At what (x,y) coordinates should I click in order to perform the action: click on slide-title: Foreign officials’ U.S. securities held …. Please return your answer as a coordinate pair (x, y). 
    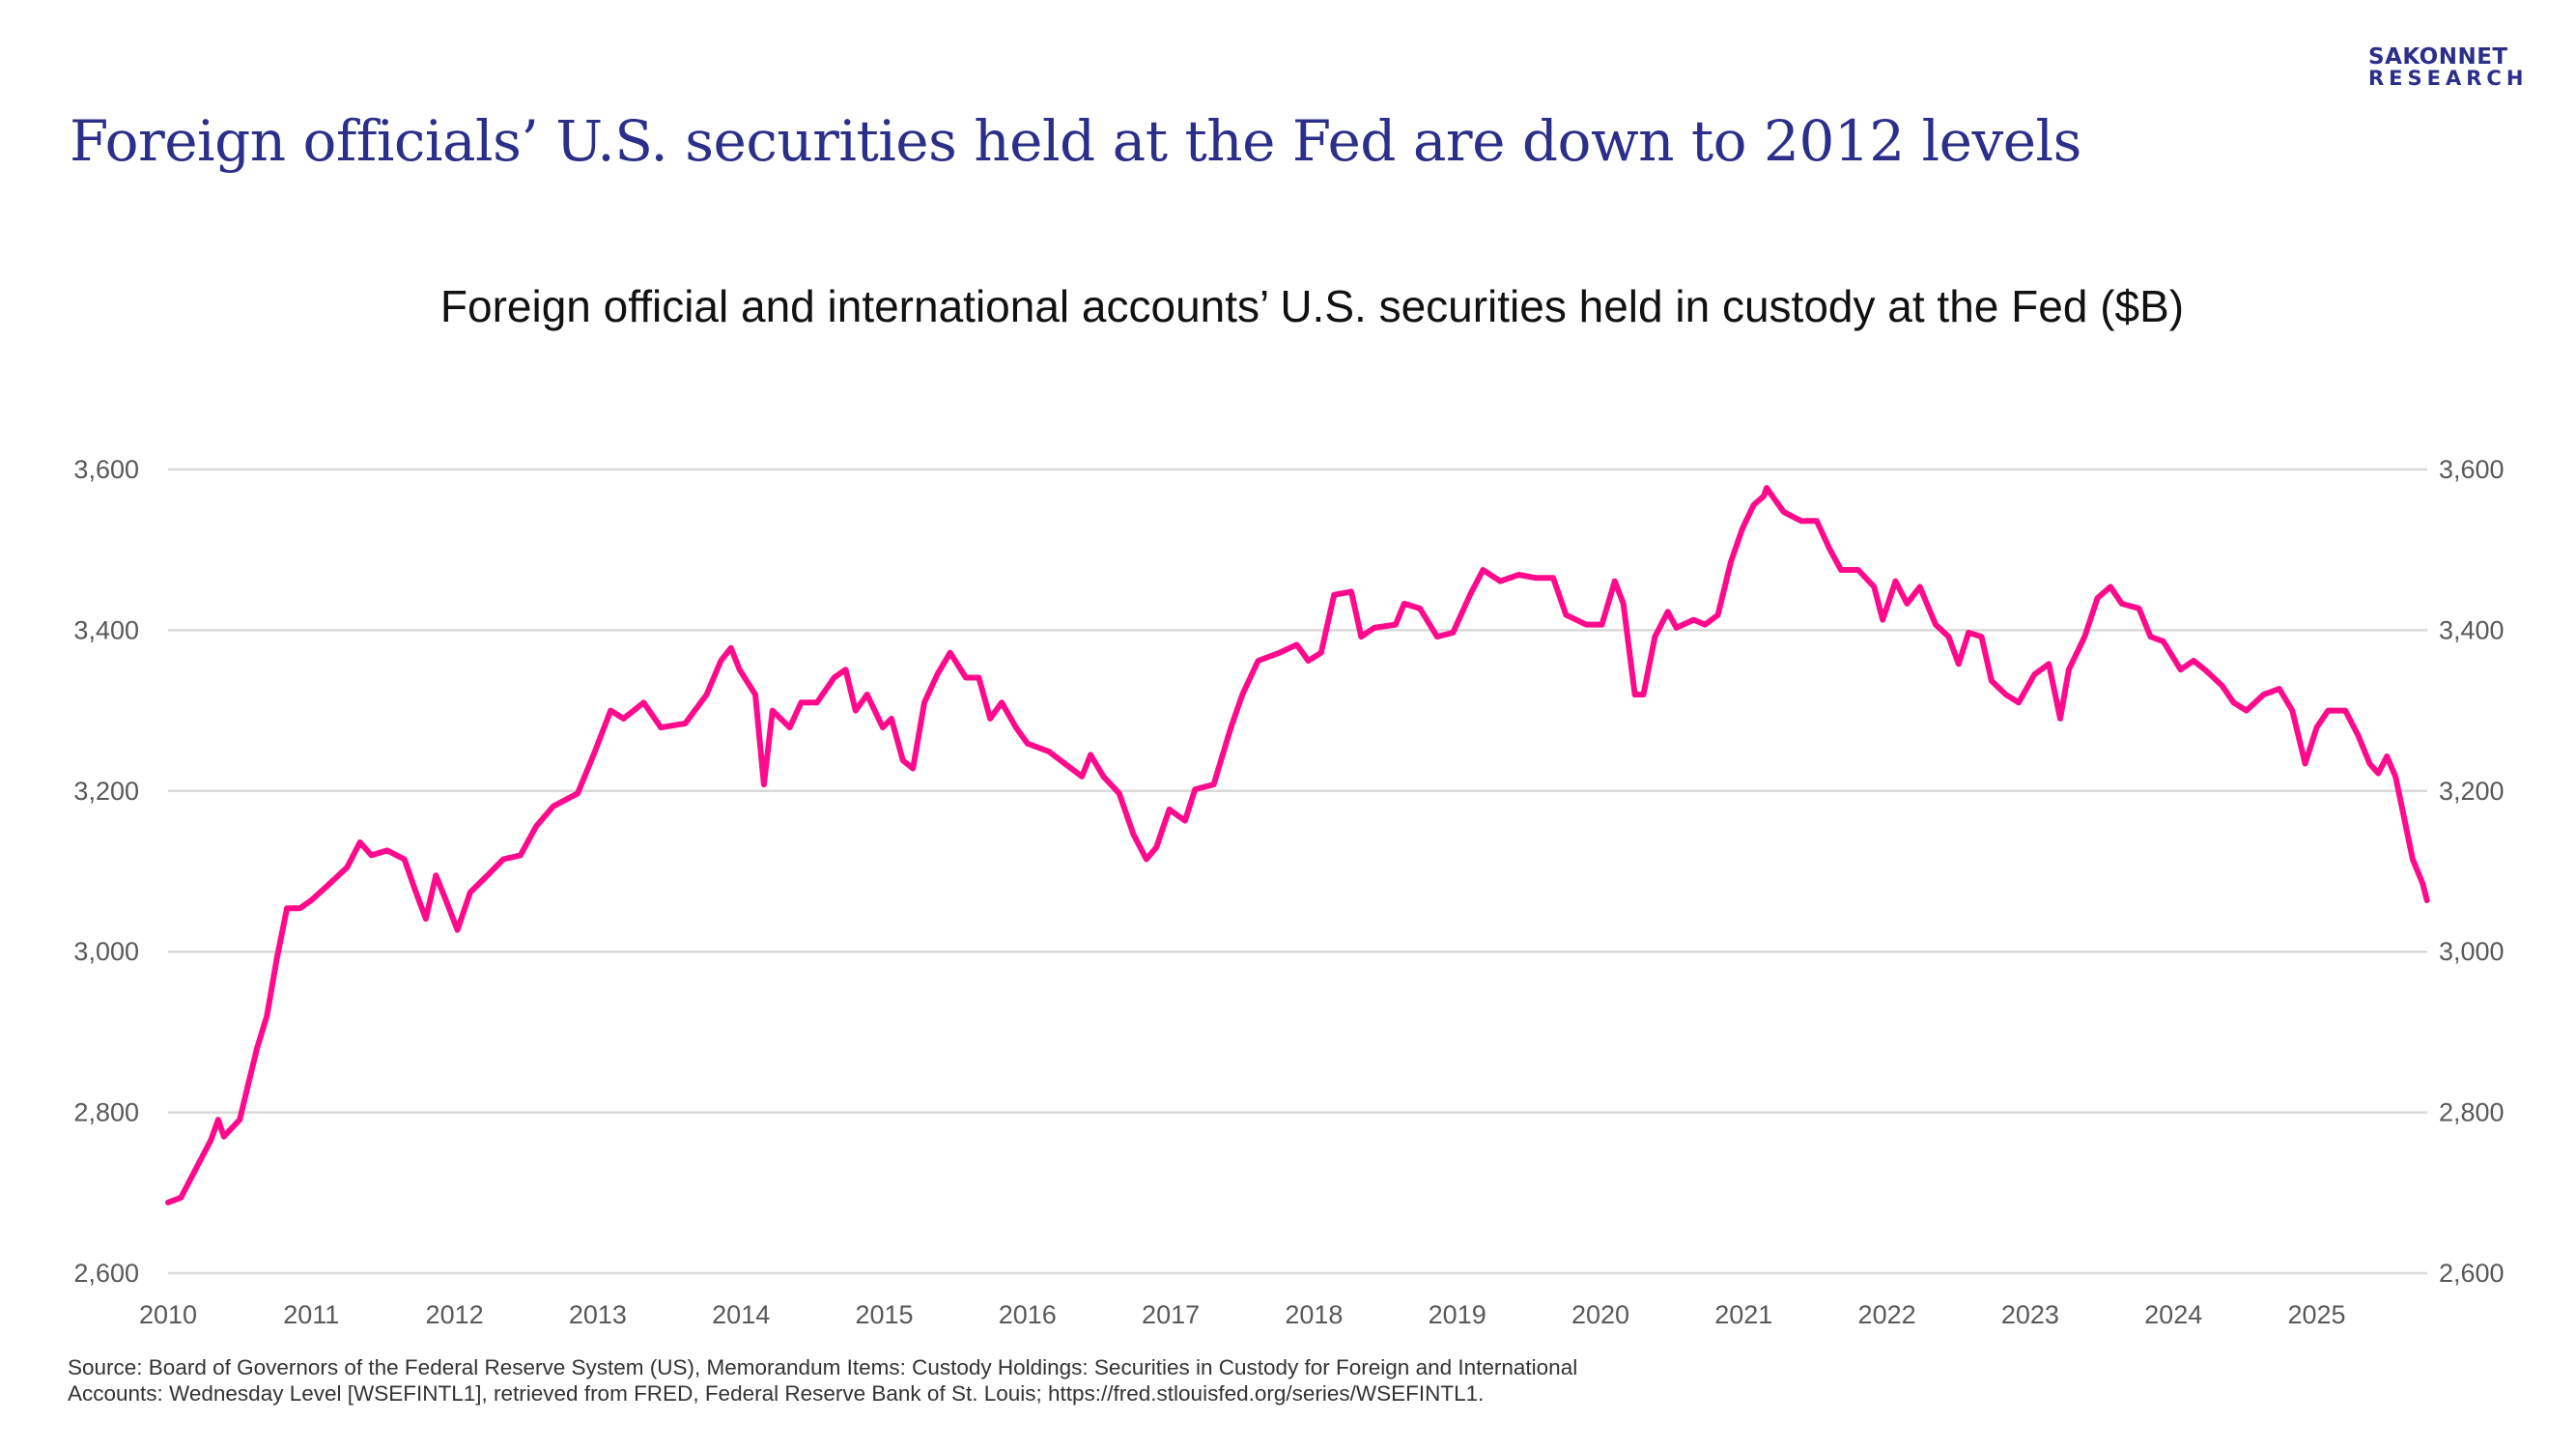
    Looking at the image, I should click on (1075, 141).